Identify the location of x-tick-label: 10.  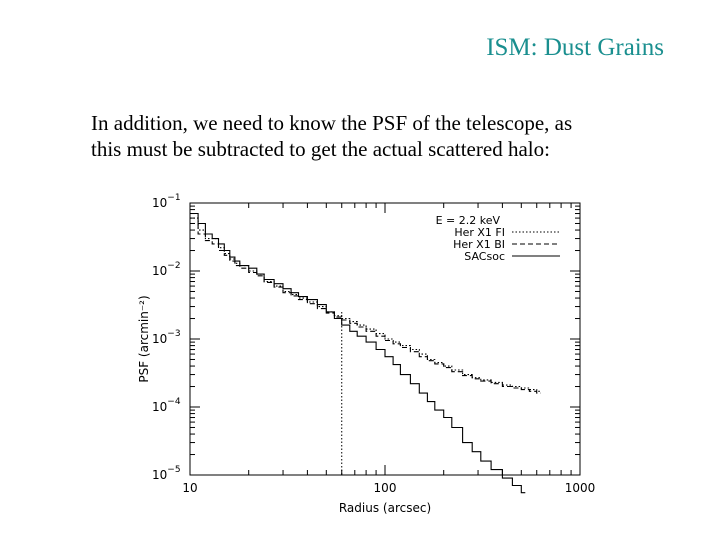
(189, 488).